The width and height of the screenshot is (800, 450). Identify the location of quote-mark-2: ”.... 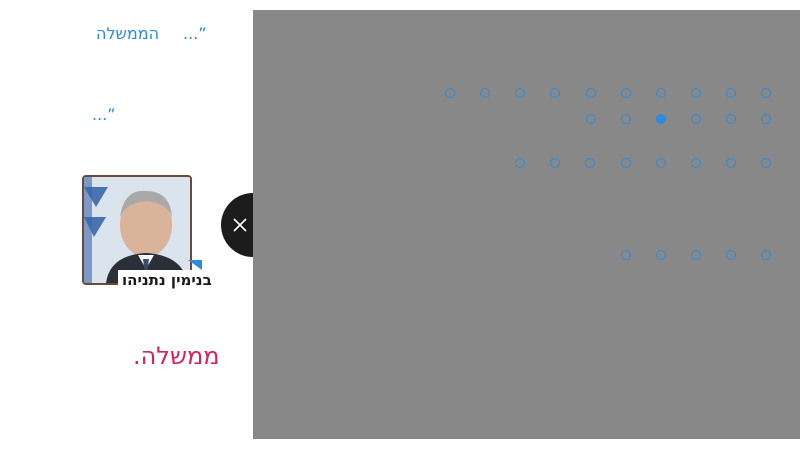
(104, 114).